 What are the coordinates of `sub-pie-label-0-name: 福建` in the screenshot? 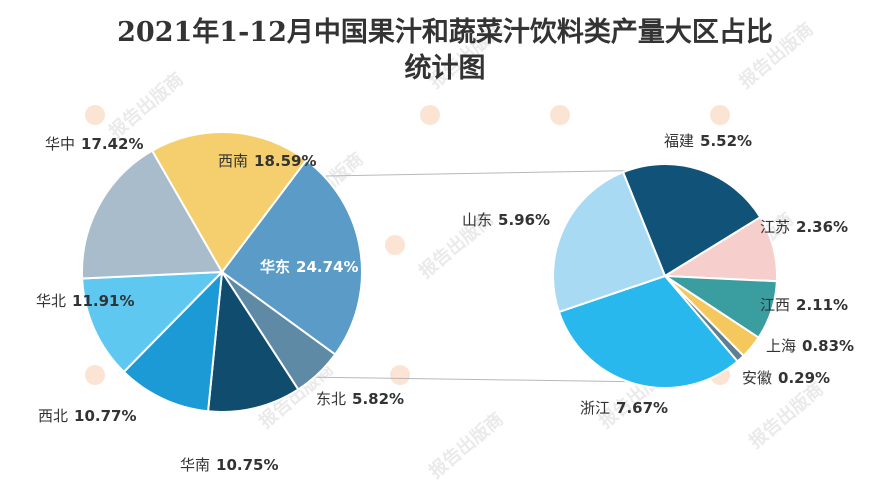 It's located at (679, 141).